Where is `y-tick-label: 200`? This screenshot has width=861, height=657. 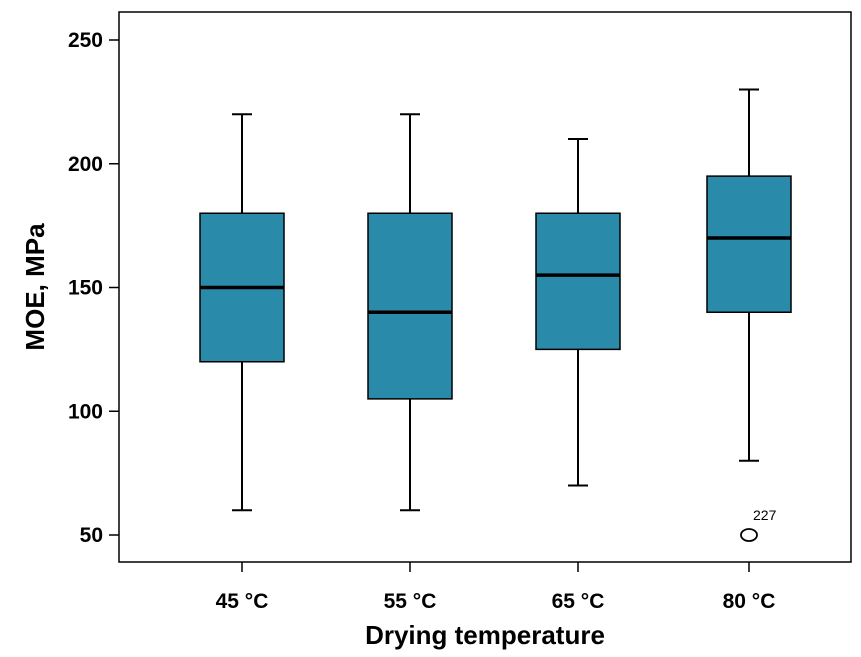 y-tick-label: 200 is located at coordinates (85, 164).